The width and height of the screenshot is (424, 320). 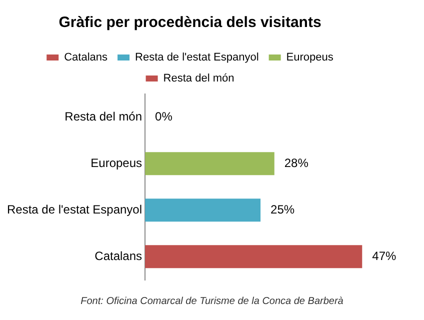 I want to click on chart-title: Gràfic per procedència dels visitants, so click(x=190, y=23).